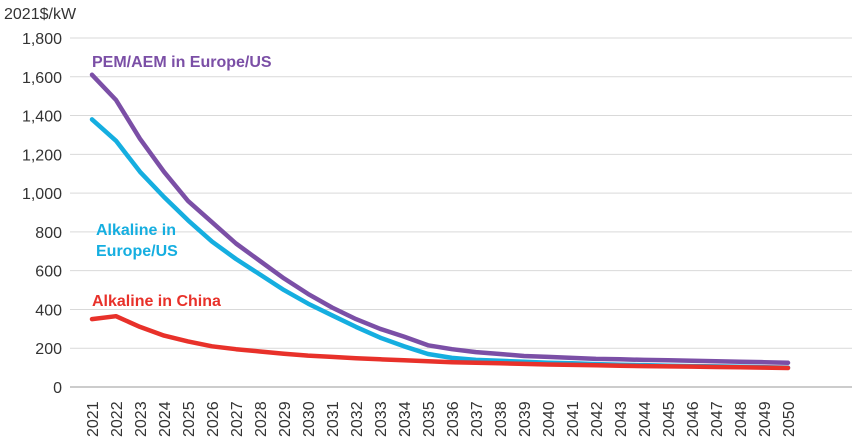  I want to click on x-tick-label: 2037, so click(477, 419).